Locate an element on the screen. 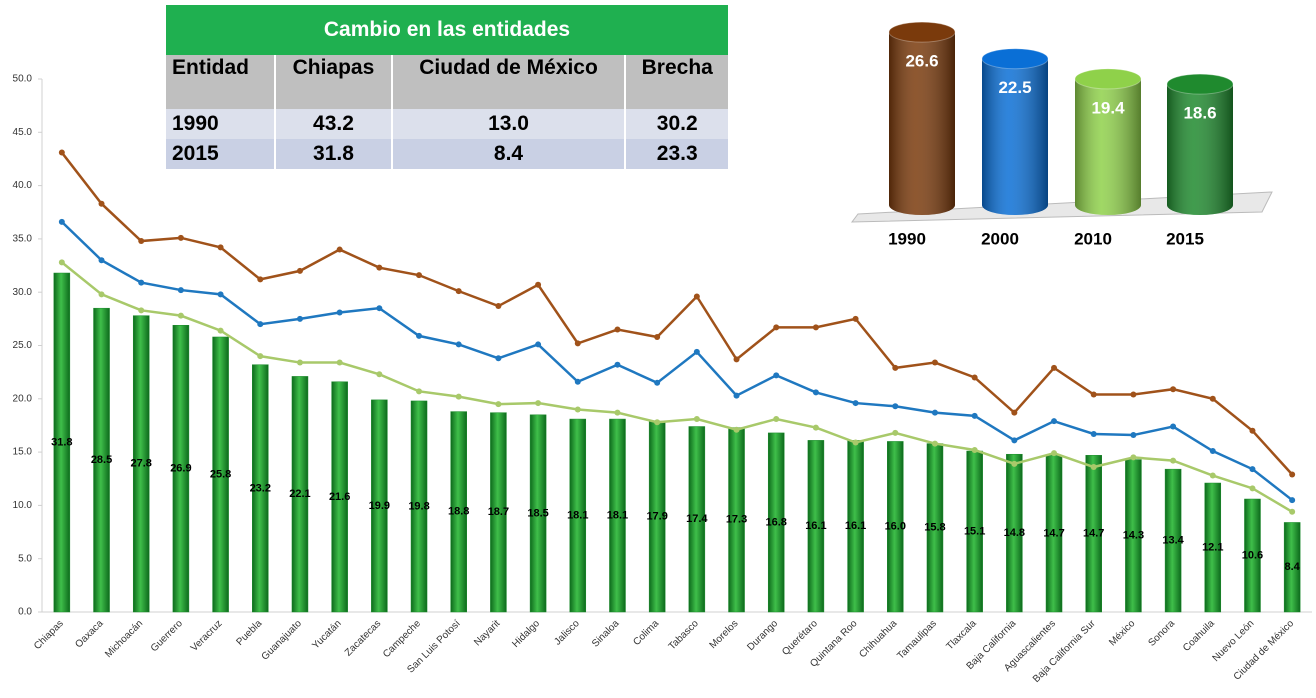 The width and height of the screenshot is (1316, 698). y-tick-label: 35.0 is located at coordinates (23, 239).